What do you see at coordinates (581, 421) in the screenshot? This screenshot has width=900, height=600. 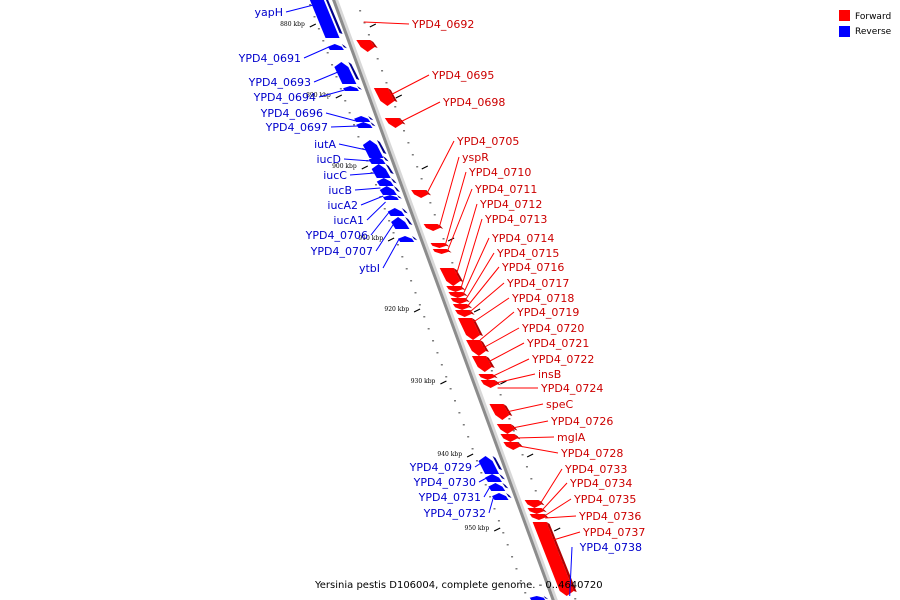 I see `forward-gene-label: YPD4_0726` at bounding box center [581, 421].